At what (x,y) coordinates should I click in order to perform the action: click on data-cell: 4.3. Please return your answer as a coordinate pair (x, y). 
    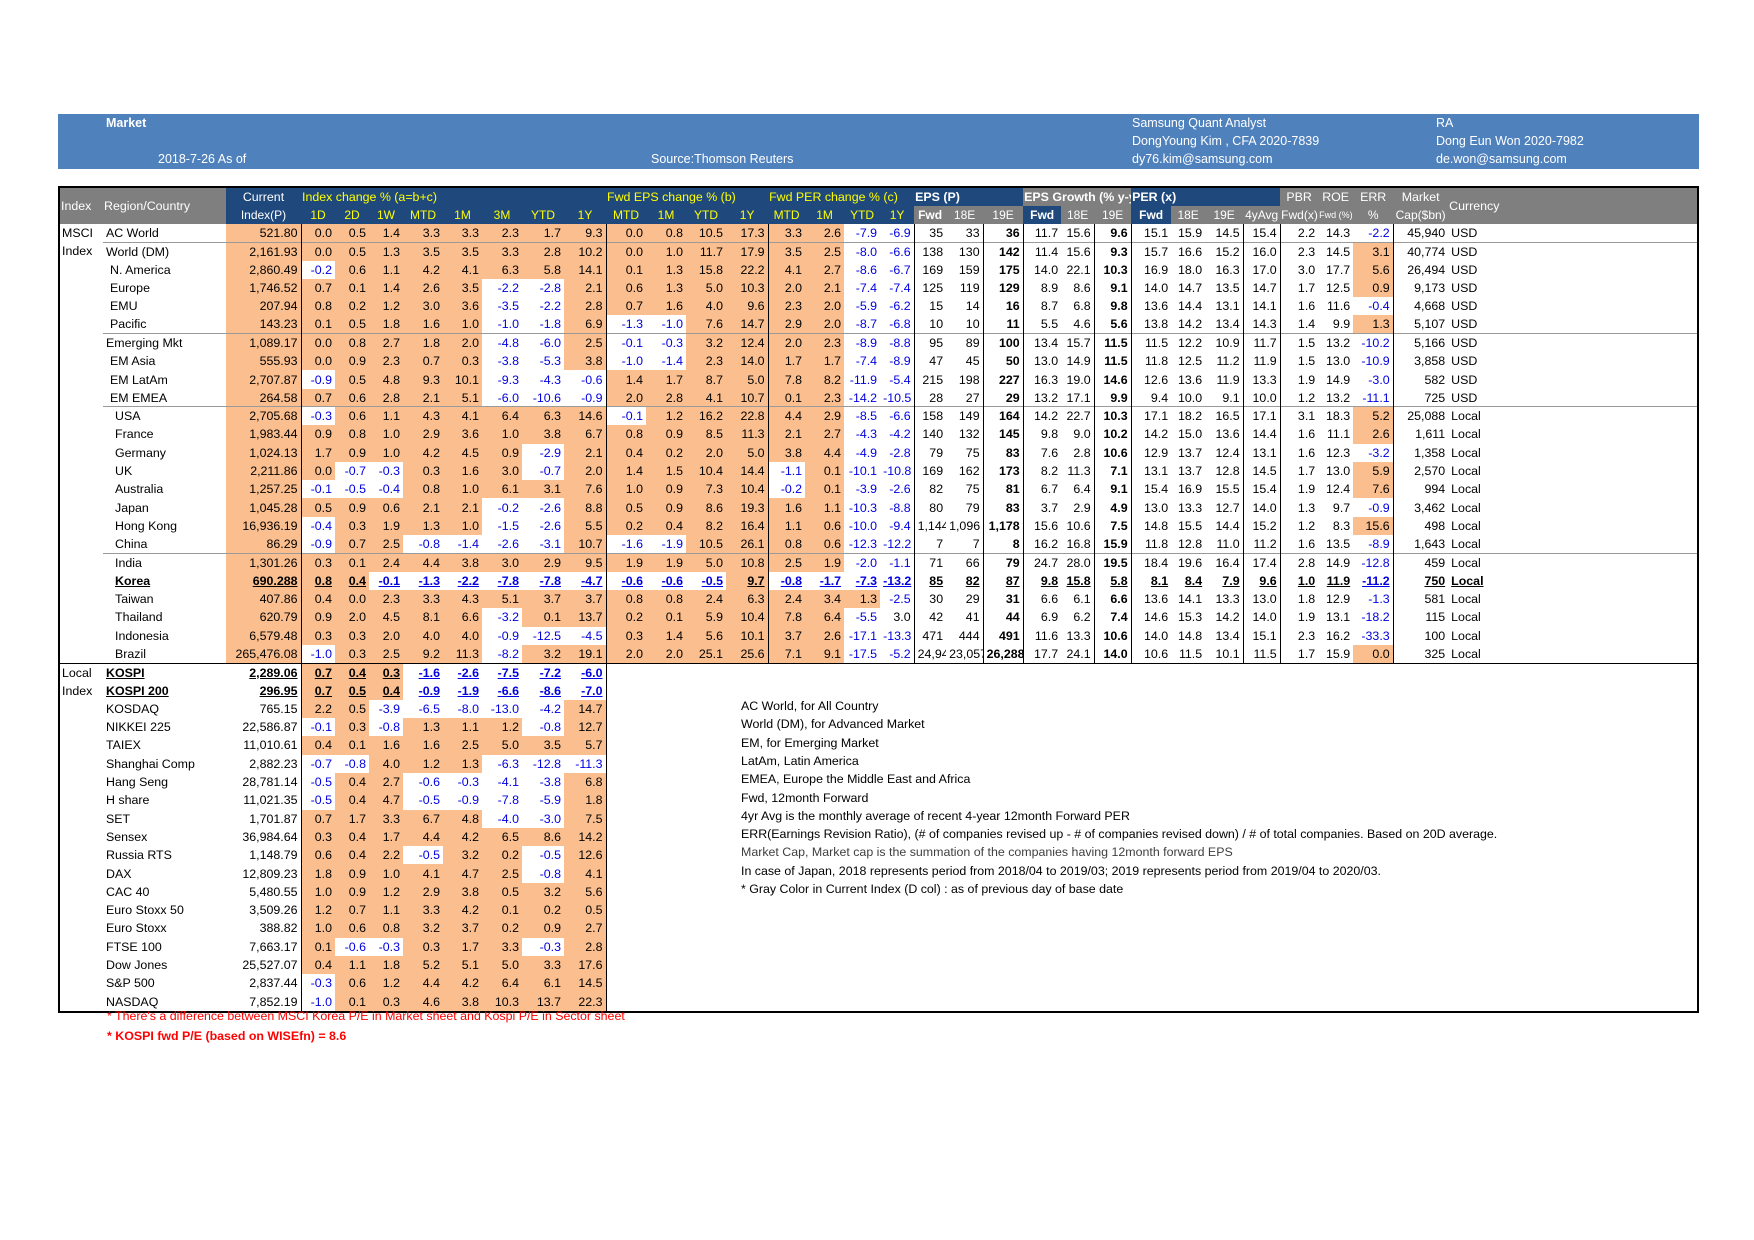
    Looking at the image, I should click on (423, 416).